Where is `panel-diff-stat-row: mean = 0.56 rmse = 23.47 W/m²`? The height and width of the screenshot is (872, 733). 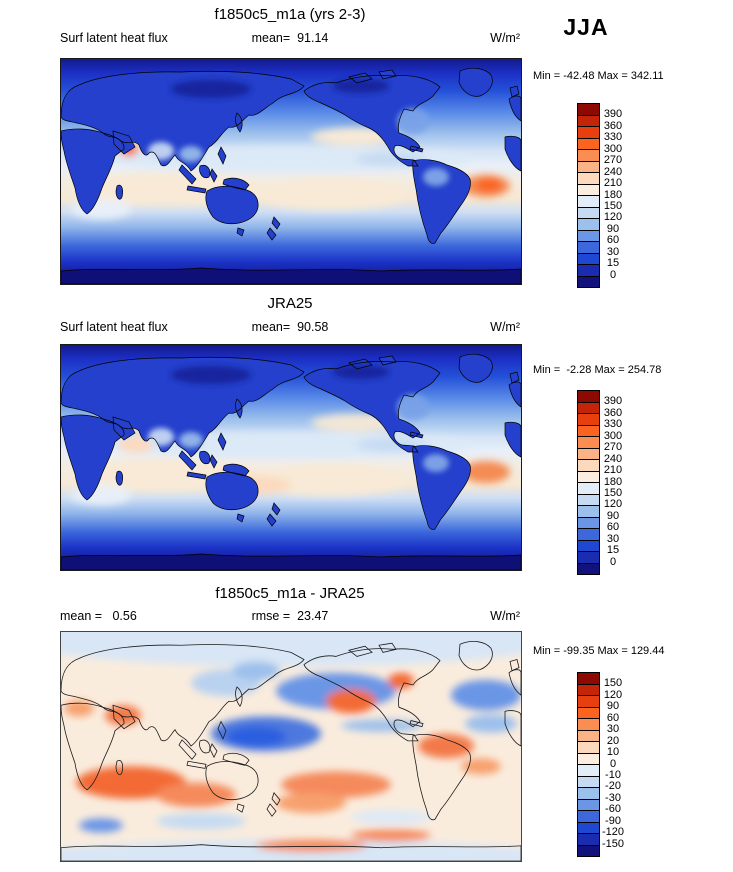
panel-diff-stat-row: mean = 0.56 rmse = 23.47 W/m² is located at coordinates (290, 617).